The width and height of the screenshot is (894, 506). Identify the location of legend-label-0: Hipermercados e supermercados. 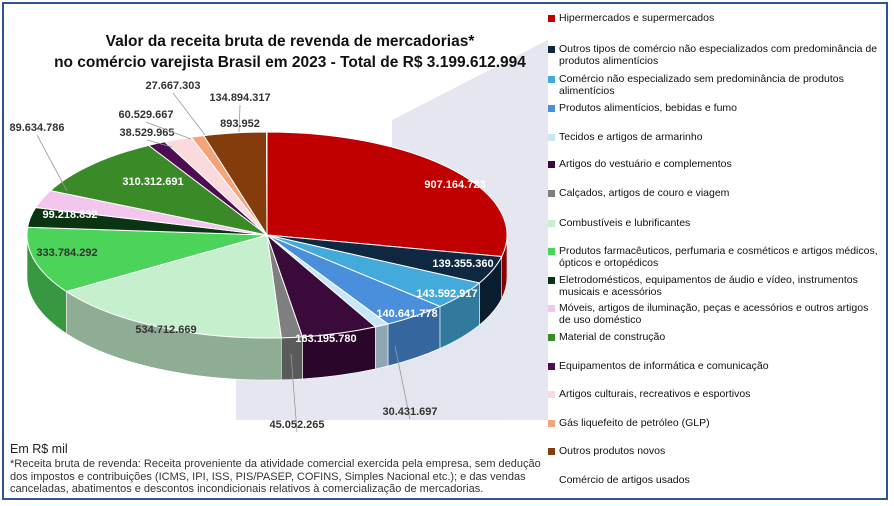
(637, 18).